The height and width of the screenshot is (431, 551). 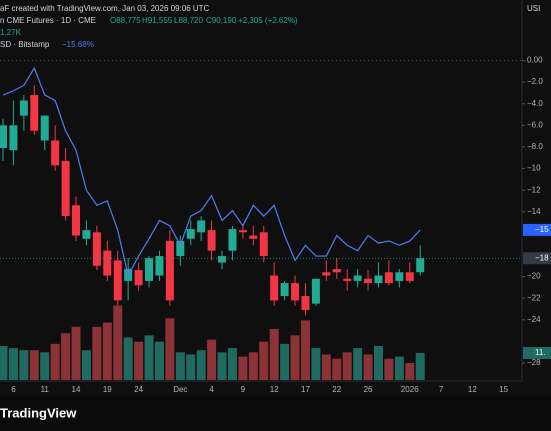 I want to click on y-tick-label: −12, so click(x=534, y=189).